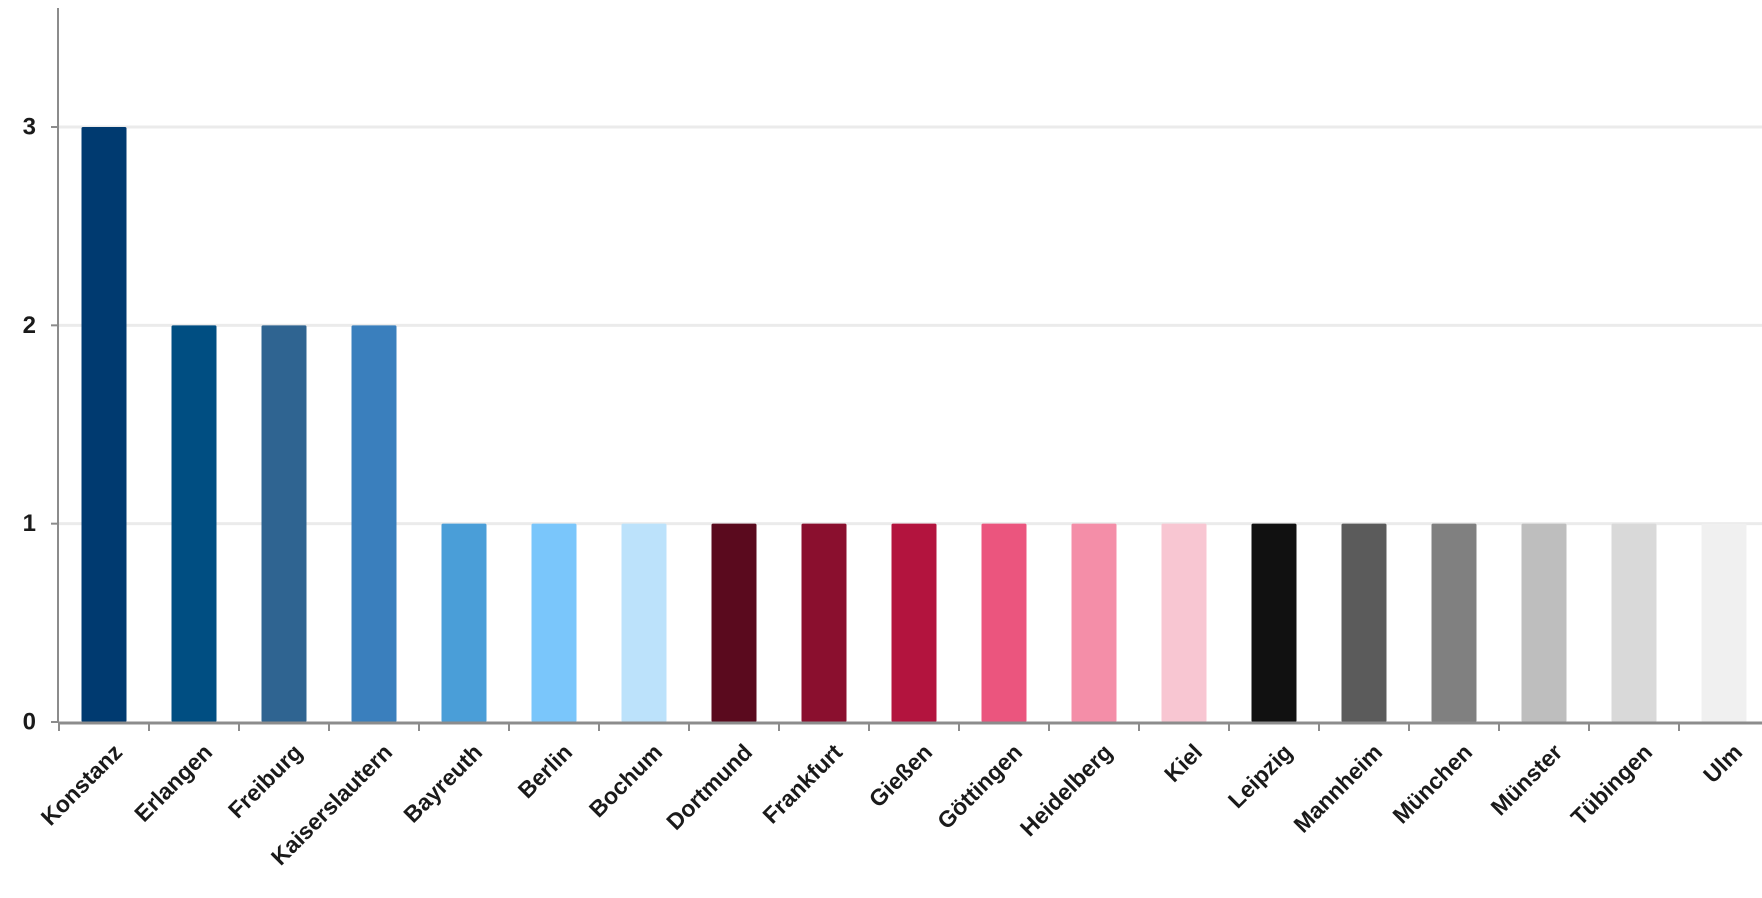 The image size is (1762, 898). What do you see at coordinates (709, 787) in the screenshot?
I see `x-tick-label: Dortmund` at bounding box center [709, 787].